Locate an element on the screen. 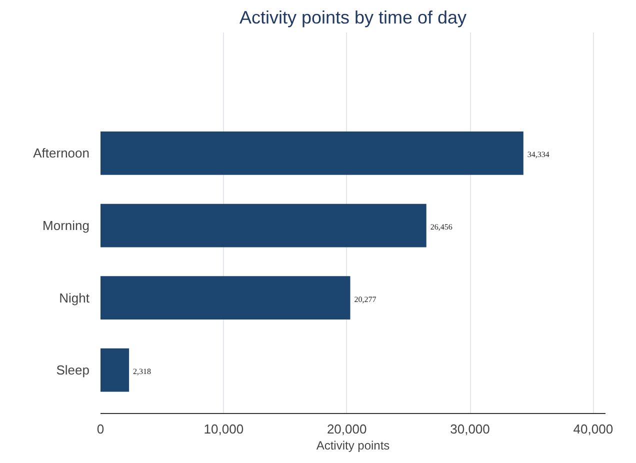 The image size is (636, 463). data-label: 20,277 is located at coordinates (365, 299).